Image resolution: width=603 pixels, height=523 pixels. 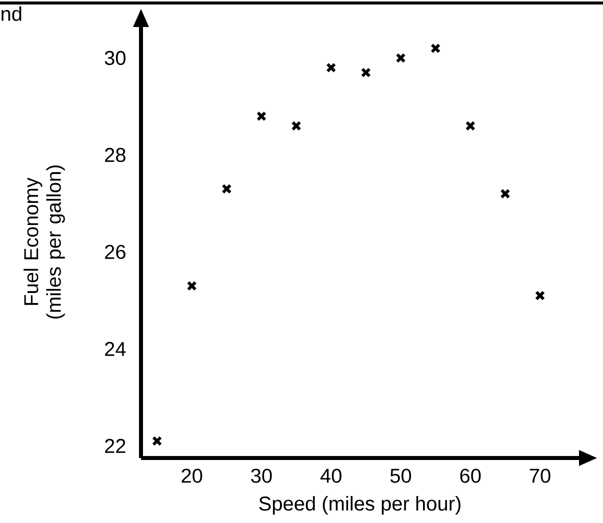 What do you see at coordinates (115, 349) in the screenshot?
I see `y-tick-label: 24` at bounding box center [115, 349].